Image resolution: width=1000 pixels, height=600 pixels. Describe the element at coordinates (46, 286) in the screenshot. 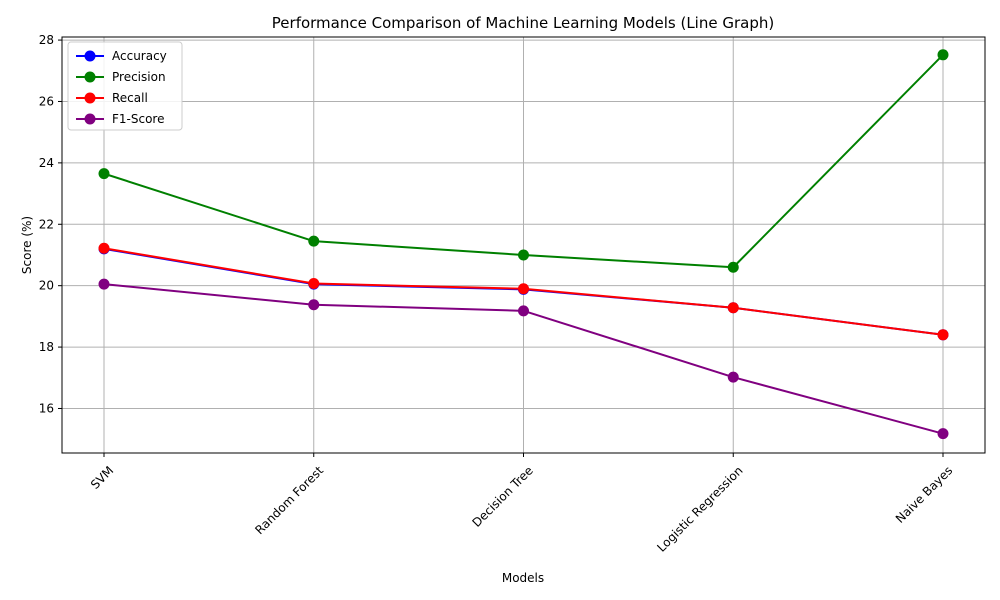

I see `y-tick-label: 20` at that location.